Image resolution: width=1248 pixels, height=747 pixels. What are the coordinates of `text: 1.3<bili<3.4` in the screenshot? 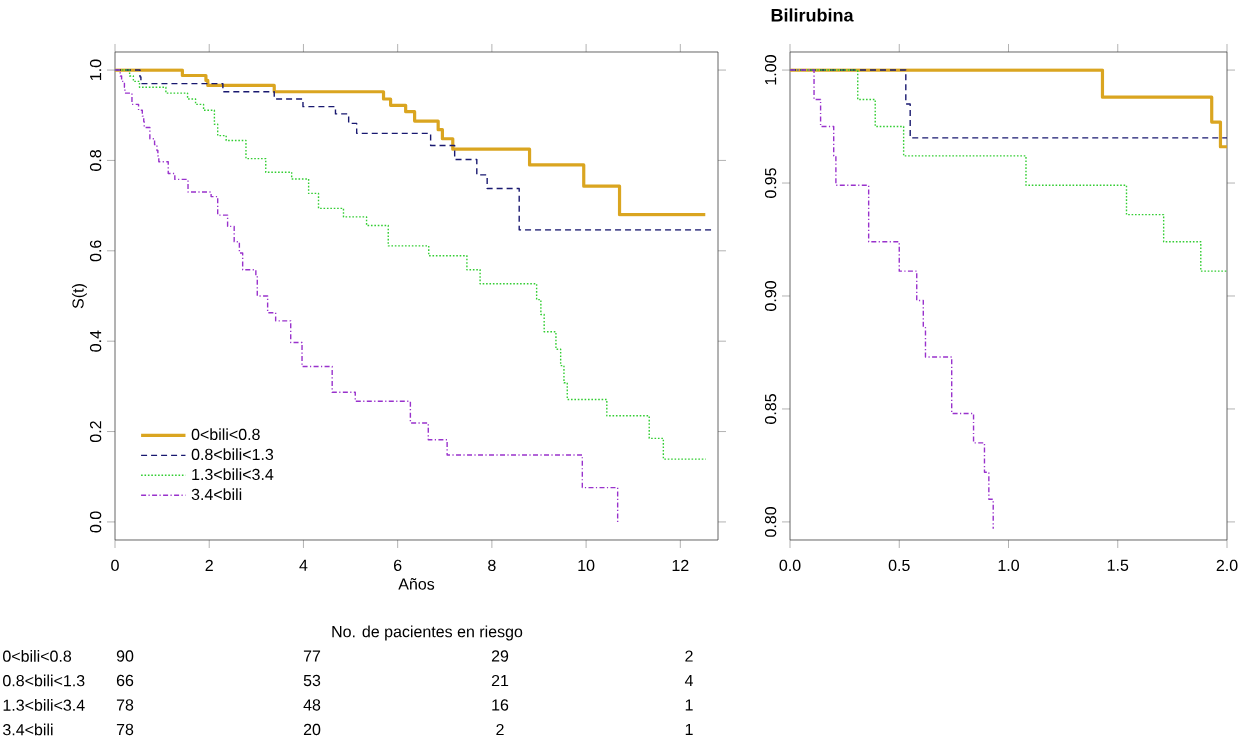 It's located at (44, 705).